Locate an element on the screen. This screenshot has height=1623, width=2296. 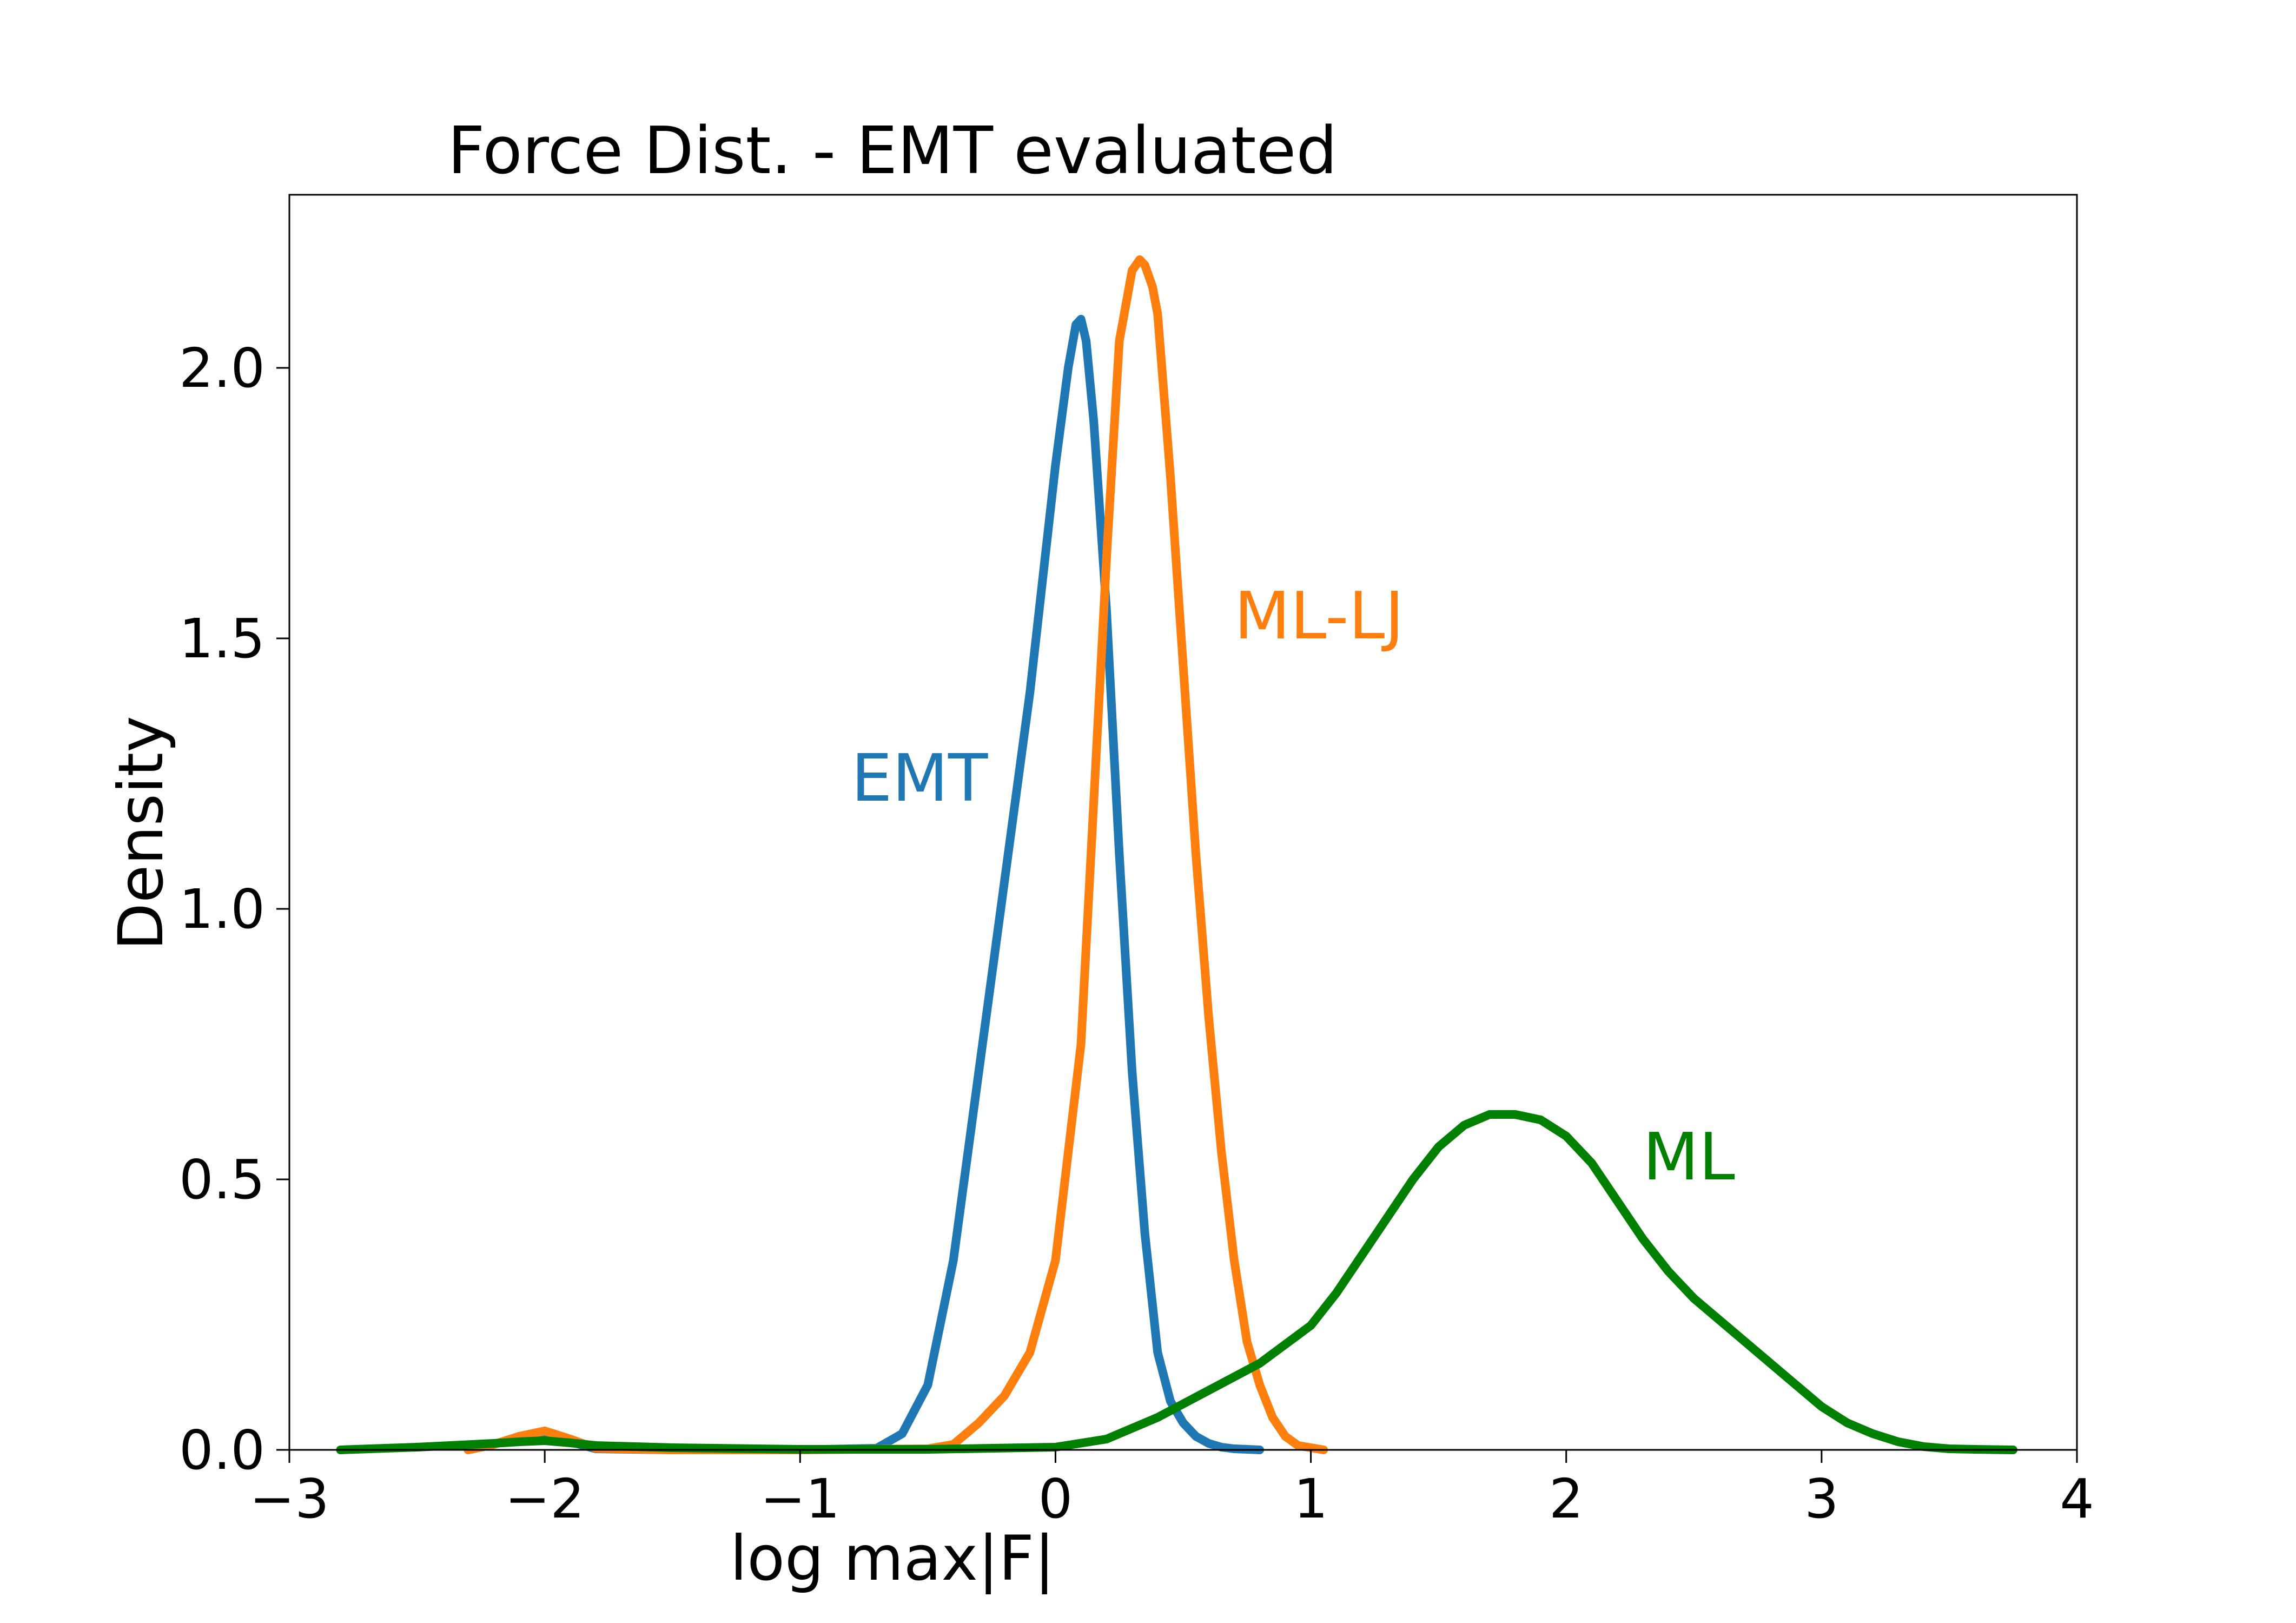
series-label-emt: EMT is located at coordinates (919, 779).